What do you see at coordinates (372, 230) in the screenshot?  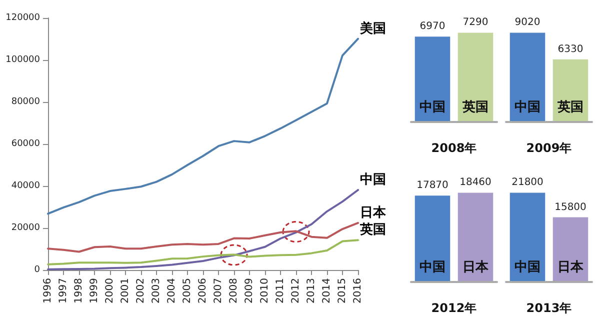 I see `series-label: 英国` at bounding box center [372, 230].